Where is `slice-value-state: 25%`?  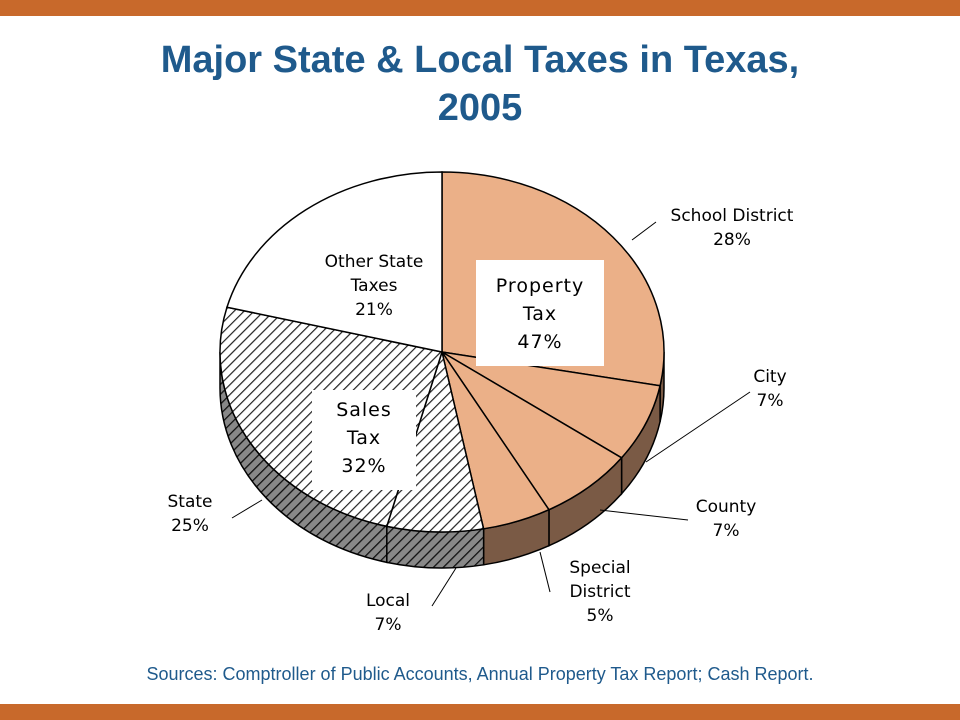
slice-value-state: 25% is located at coordinates (190, 526).